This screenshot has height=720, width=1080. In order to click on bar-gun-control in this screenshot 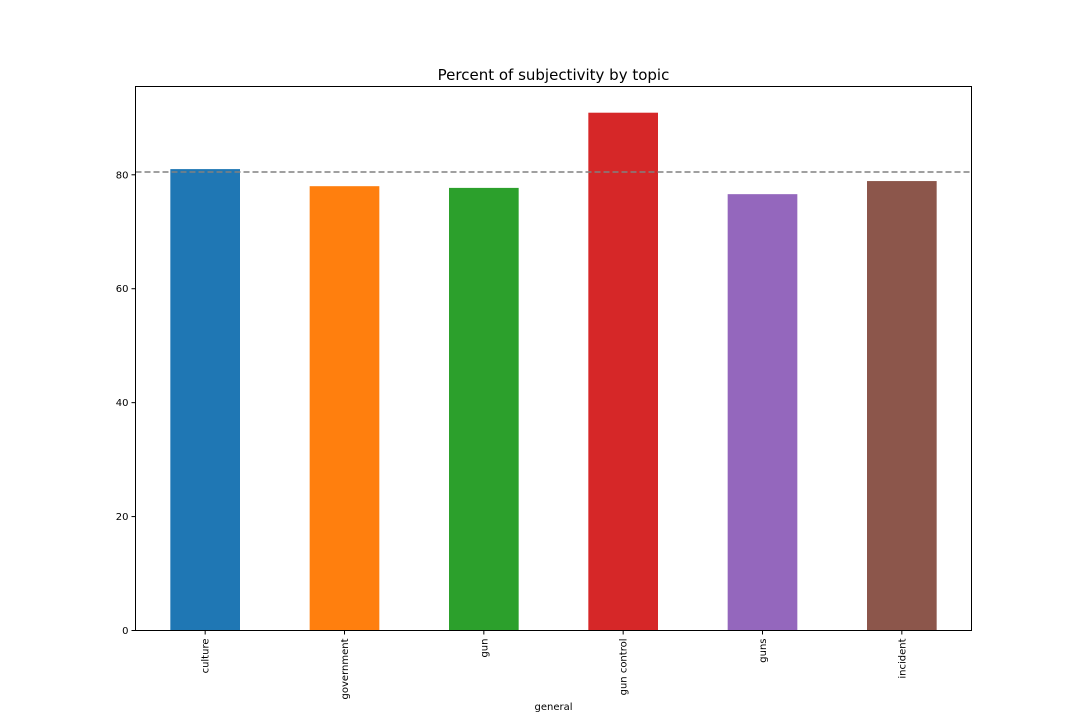, I will do `click(623, 371)`.